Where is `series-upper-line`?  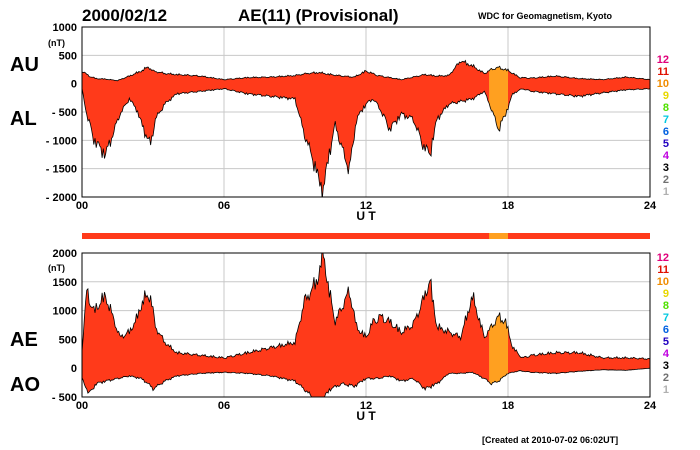
series-upper-line is located at coordinates (366, 70).